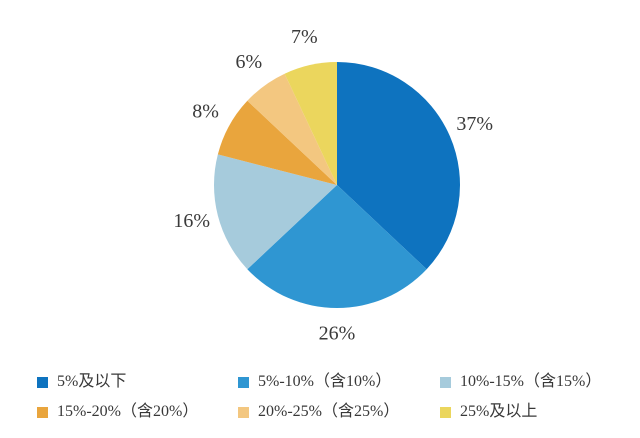 The width and height of the screenshot is (640, 438). Describe the element at coordinates (337, 334) in the screenshot. I see `pie-data-label-1: 26%` at that location.